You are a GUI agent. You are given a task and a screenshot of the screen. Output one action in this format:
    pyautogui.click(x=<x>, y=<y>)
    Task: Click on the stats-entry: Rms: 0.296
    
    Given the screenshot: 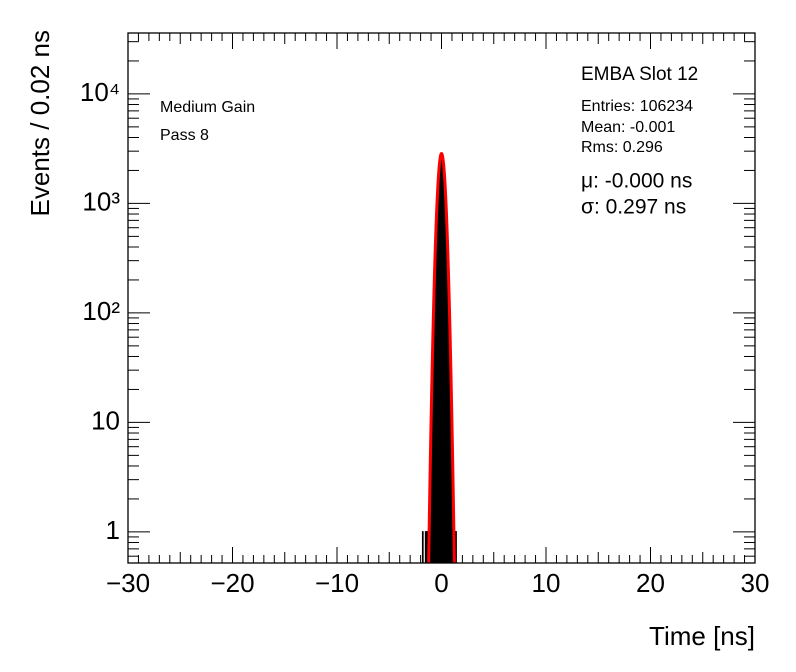 What is the action you would take?
    pyautogui.click(x=622, y=147)
    